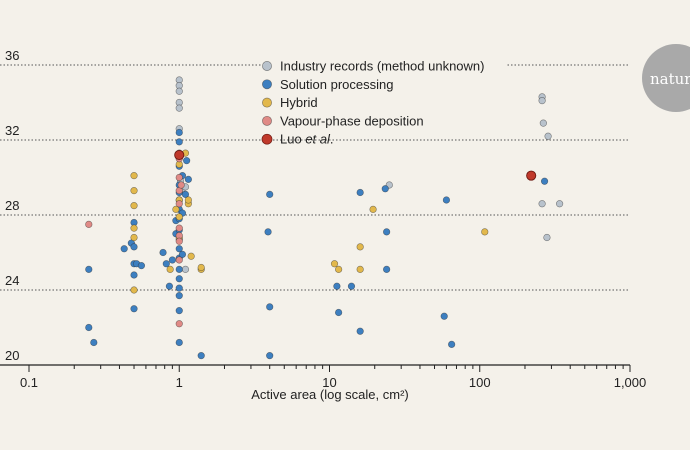 This screenshot has width=690, height=450. Describe the element at coordinates (332, 139) in the screenshot. I see `legend-label-part: .` at that location.